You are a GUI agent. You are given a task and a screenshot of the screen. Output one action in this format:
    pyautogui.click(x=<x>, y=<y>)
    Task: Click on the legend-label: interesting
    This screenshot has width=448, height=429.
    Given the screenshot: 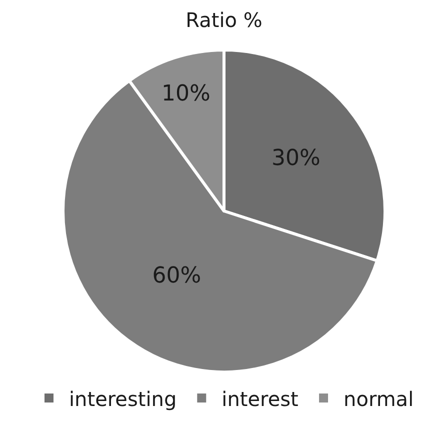 What is the action you would take?
    pyautogui.click(x=123, y=398)
    